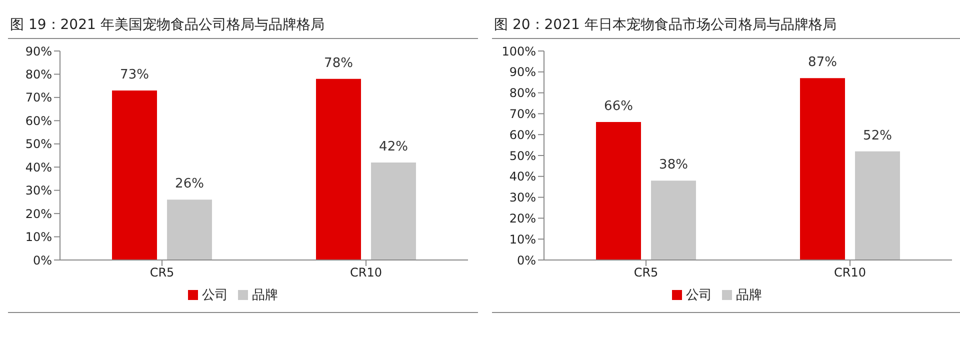 Image resolution: width=960 pixels, height=346 pixels. Describe the element at coordinates (243, 23) in the screenshot. I see `chart-title: 图 19：2021 年美国宠物食品公司格局与品牌格局` at that location.